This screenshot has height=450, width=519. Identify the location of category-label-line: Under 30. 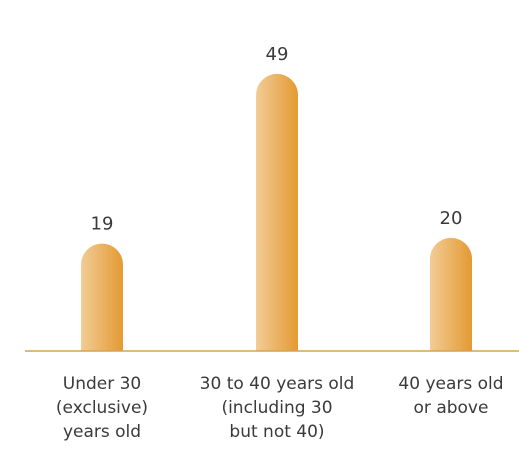
(102, 384).